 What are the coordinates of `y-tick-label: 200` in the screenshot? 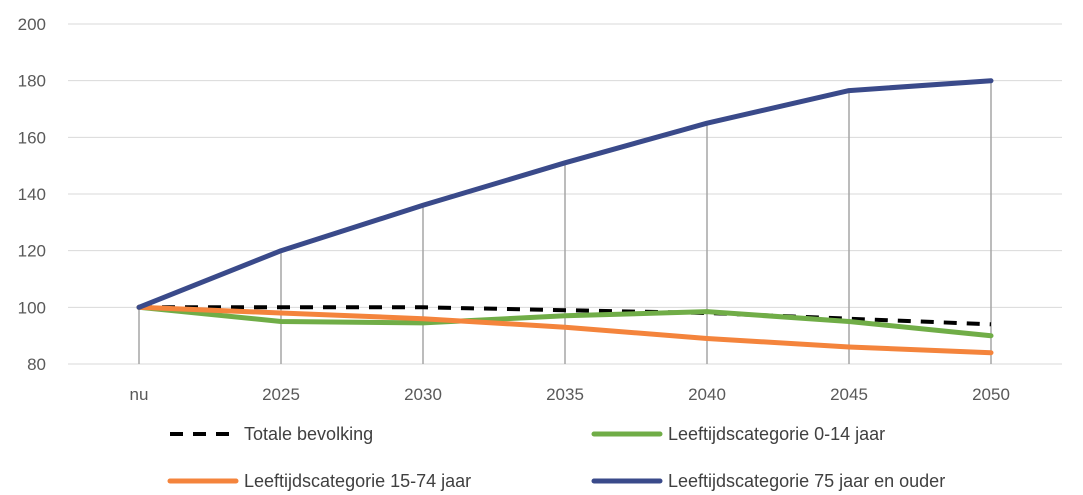 It's located at (32, 24).